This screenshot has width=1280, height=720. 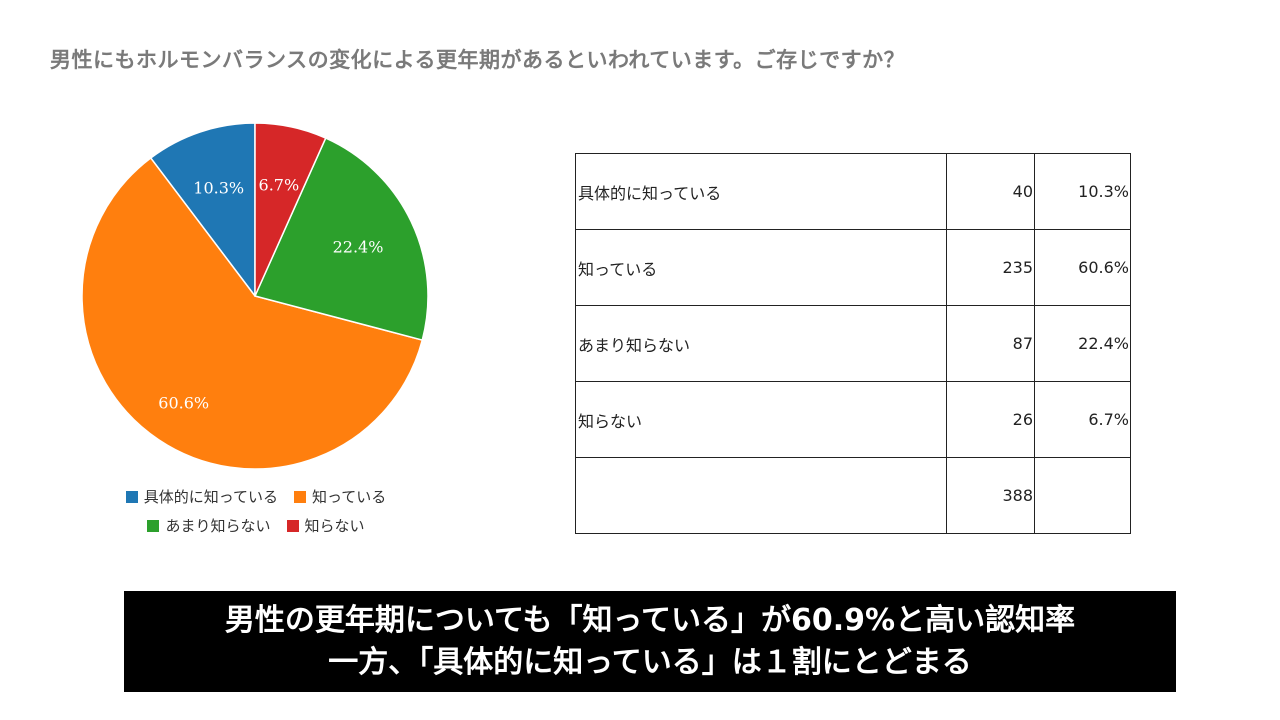 I want to click on pie-data-label-2: 22.4%, so click(x=358, y=247).